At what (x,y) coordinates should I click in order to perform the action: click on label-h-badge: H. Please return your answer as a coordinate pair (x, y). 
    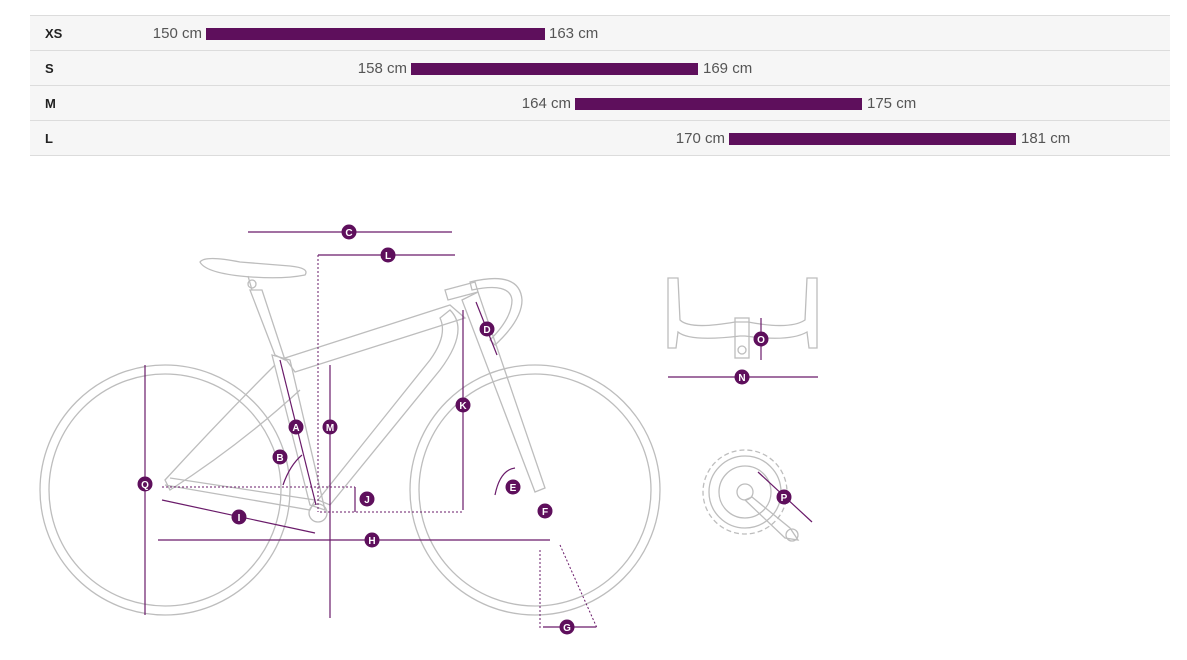
    Looking at the image, I should click on (372, 540).